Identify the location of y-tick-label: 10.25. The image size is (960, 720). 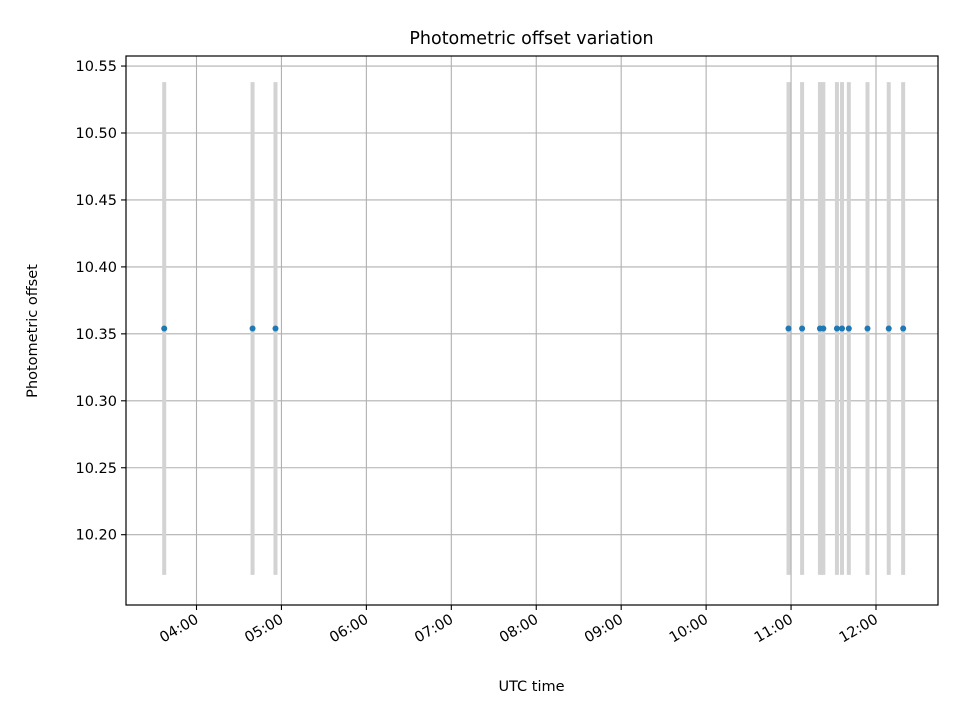
(96, 469).